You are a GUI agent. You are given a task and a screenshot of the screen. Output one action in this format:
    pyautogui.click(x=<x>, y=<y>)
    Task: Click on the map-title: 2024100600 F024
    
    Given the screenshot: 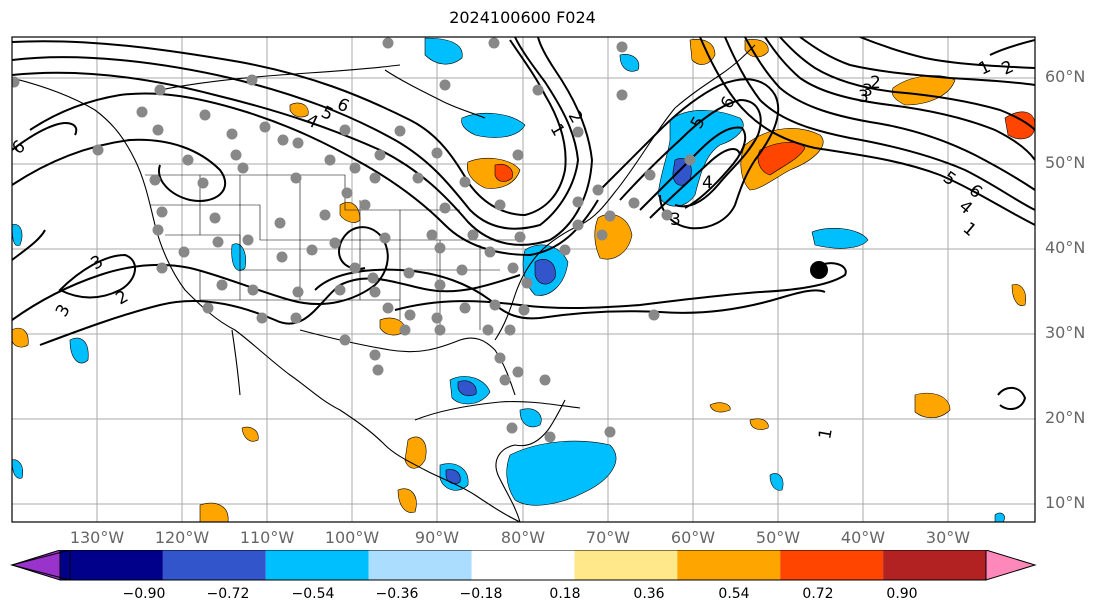 What is the action you would take?
    pyautogui.click(x=522, y=17)
    